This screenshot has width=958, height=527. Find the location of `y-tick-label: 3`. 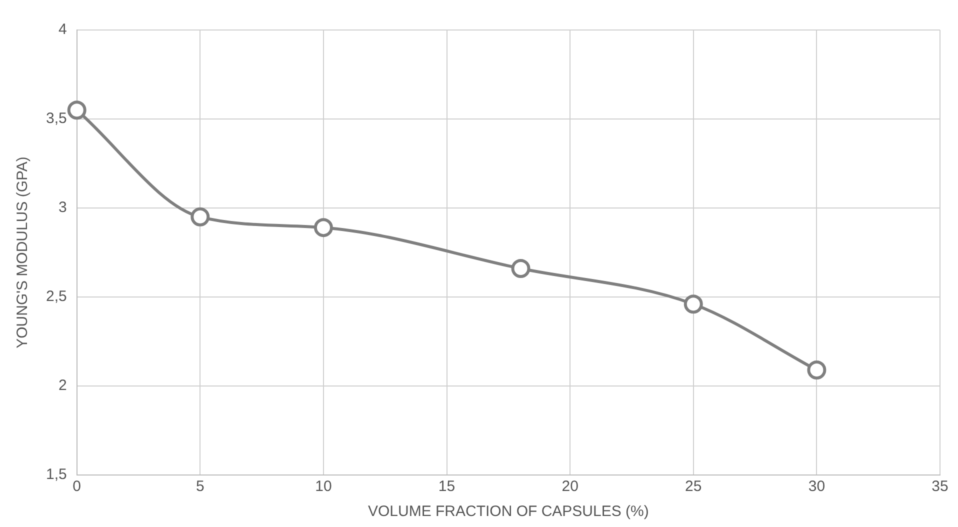

y-tick-label: 3 is located at coordinates (62, 207).